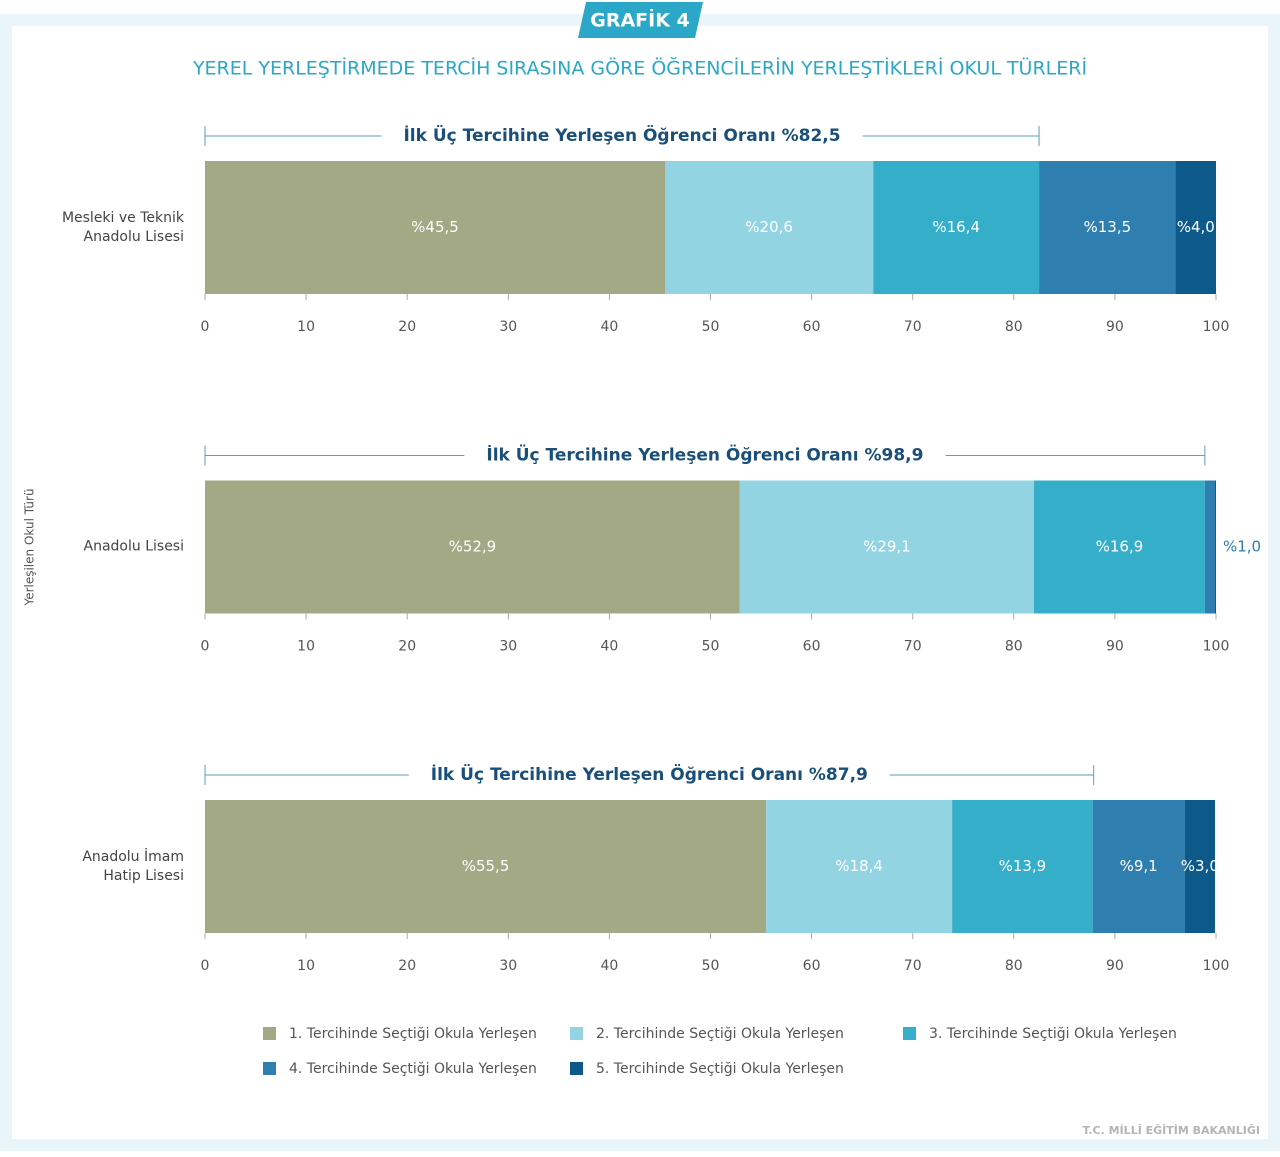  I want to click on value-label: %9,1, so click(1139, 866).